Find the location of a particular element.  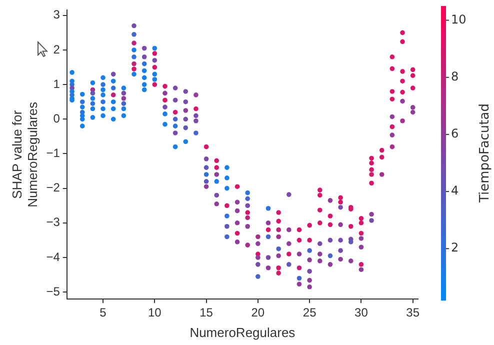

y-tick-label: 0 is located at coordinates (56, 118).